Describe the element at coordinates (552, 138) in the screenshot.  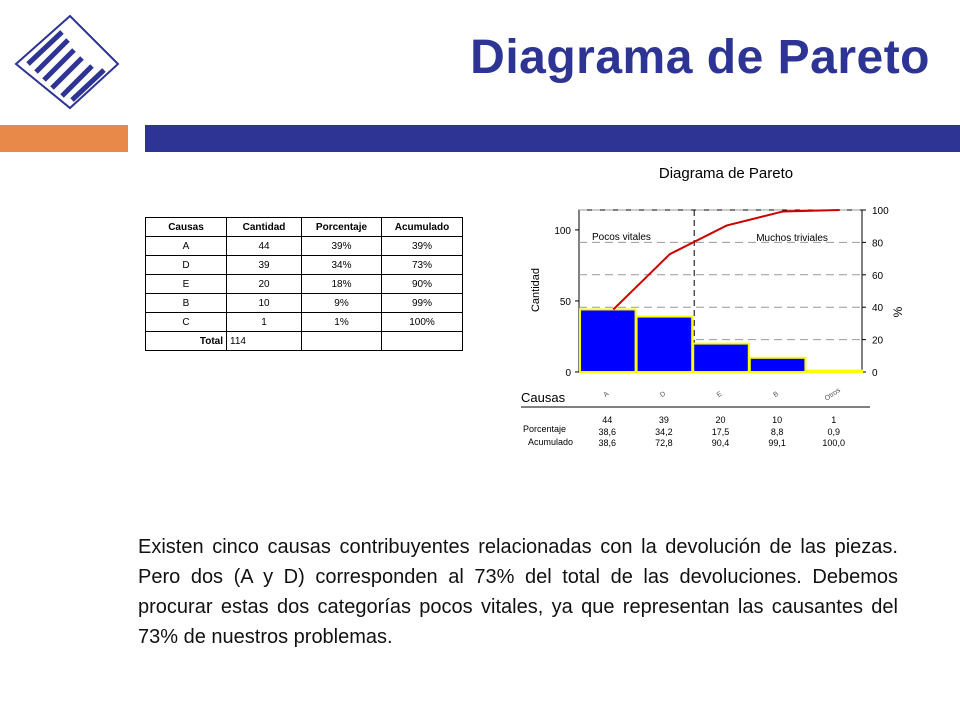
I see `header-band-blue` at that location.